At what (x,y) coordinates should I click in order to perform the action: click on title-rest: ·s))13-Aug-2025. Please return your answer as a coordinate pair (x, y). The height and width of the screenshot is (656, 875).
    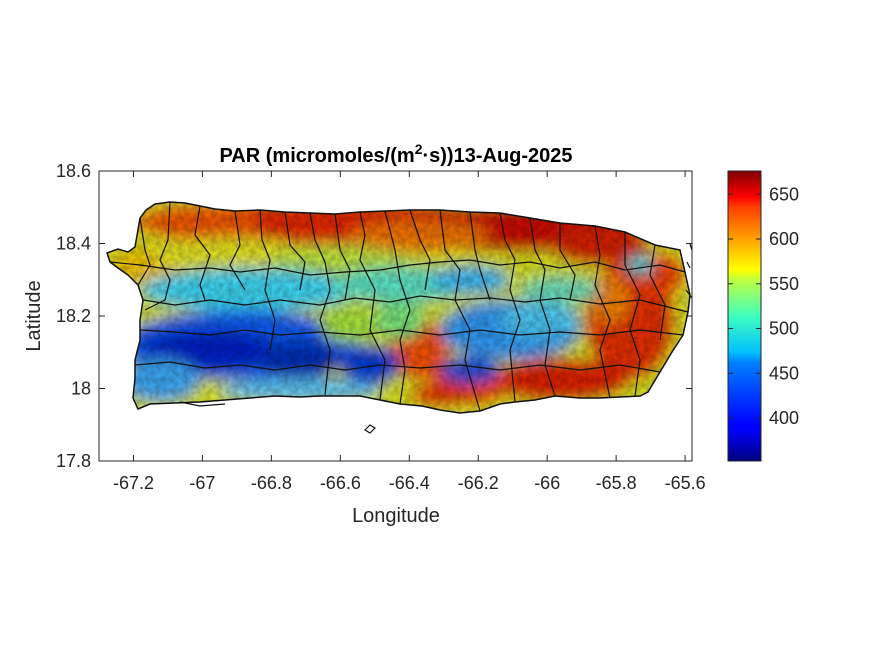
    Looking at the image, I should click on (497, 156).